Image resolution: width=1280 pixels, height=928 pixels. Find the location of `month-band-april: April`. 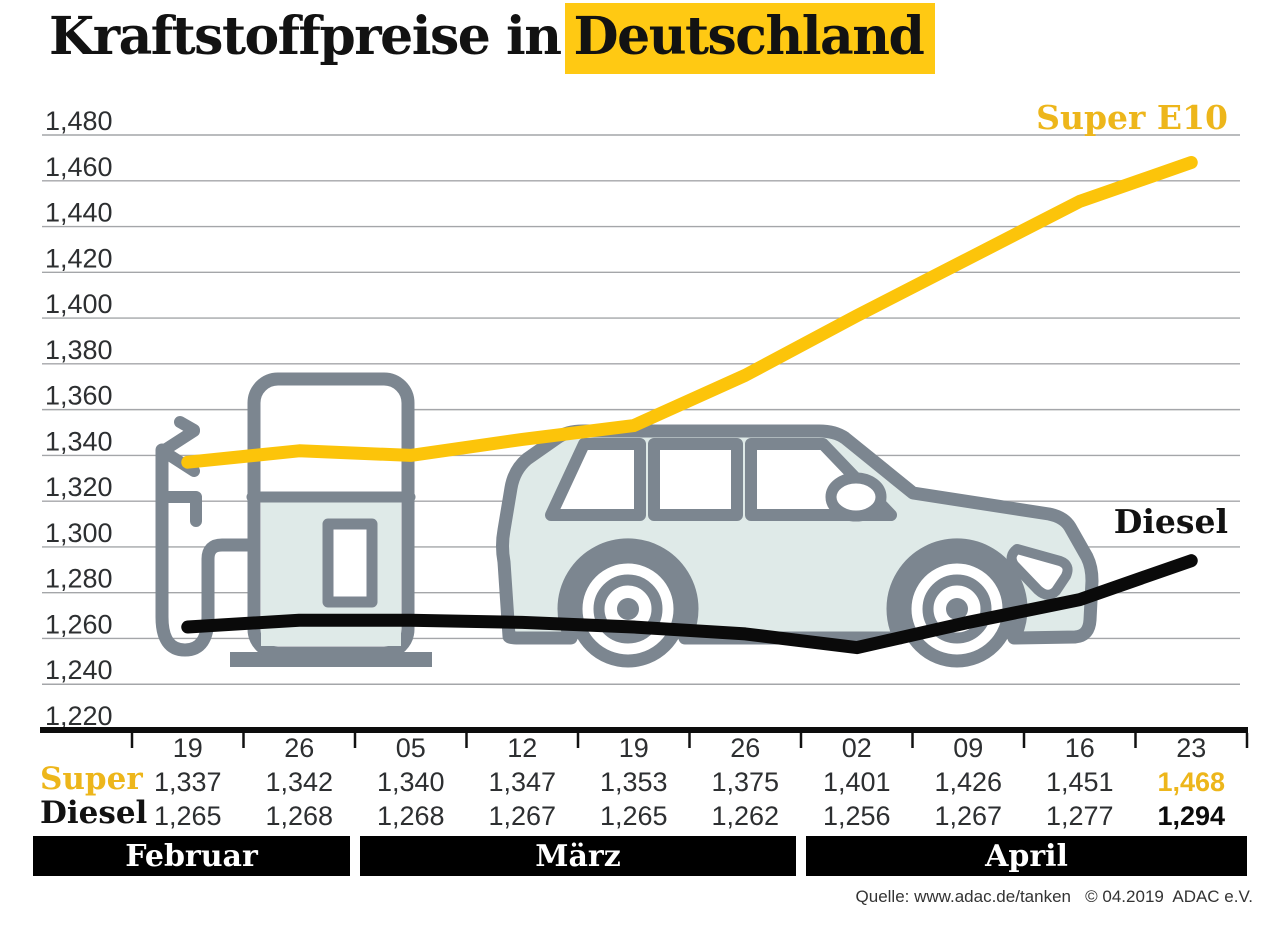

month-band-april: April is located at coordinates (1026, 856).